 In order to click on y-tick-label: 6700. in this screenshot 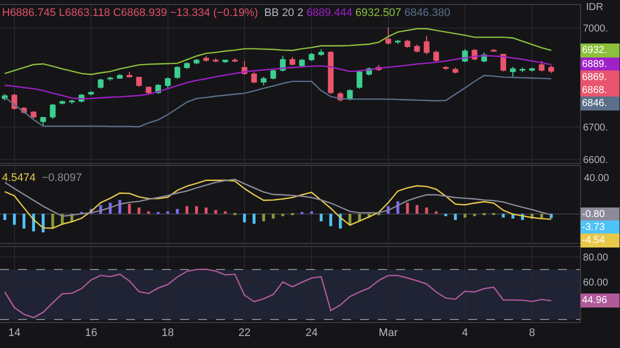, I will do `click(595, 128)`.